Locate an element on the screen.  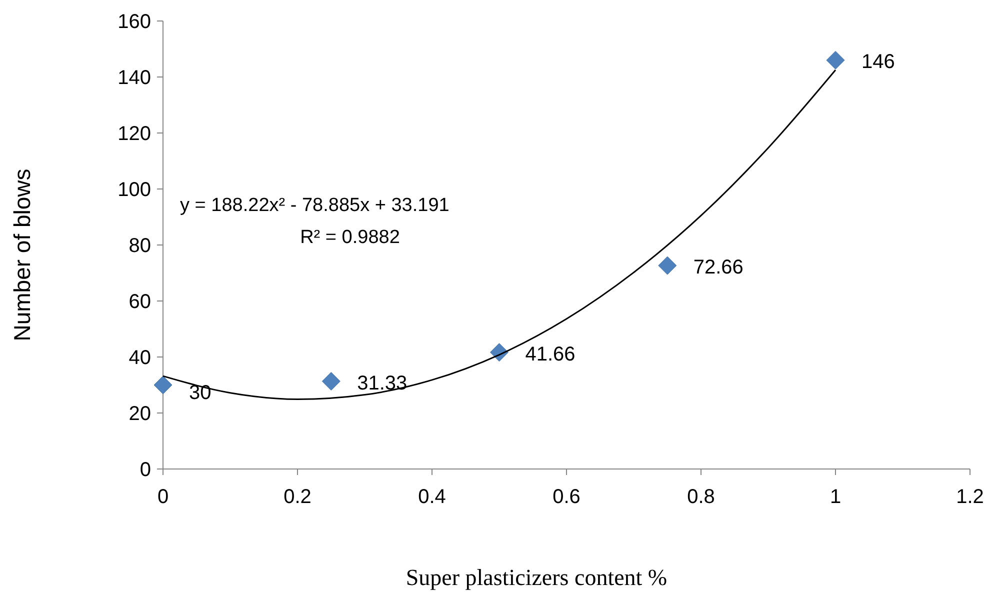
x-tick-label: 1.2 is located at coordinates (970, 497).